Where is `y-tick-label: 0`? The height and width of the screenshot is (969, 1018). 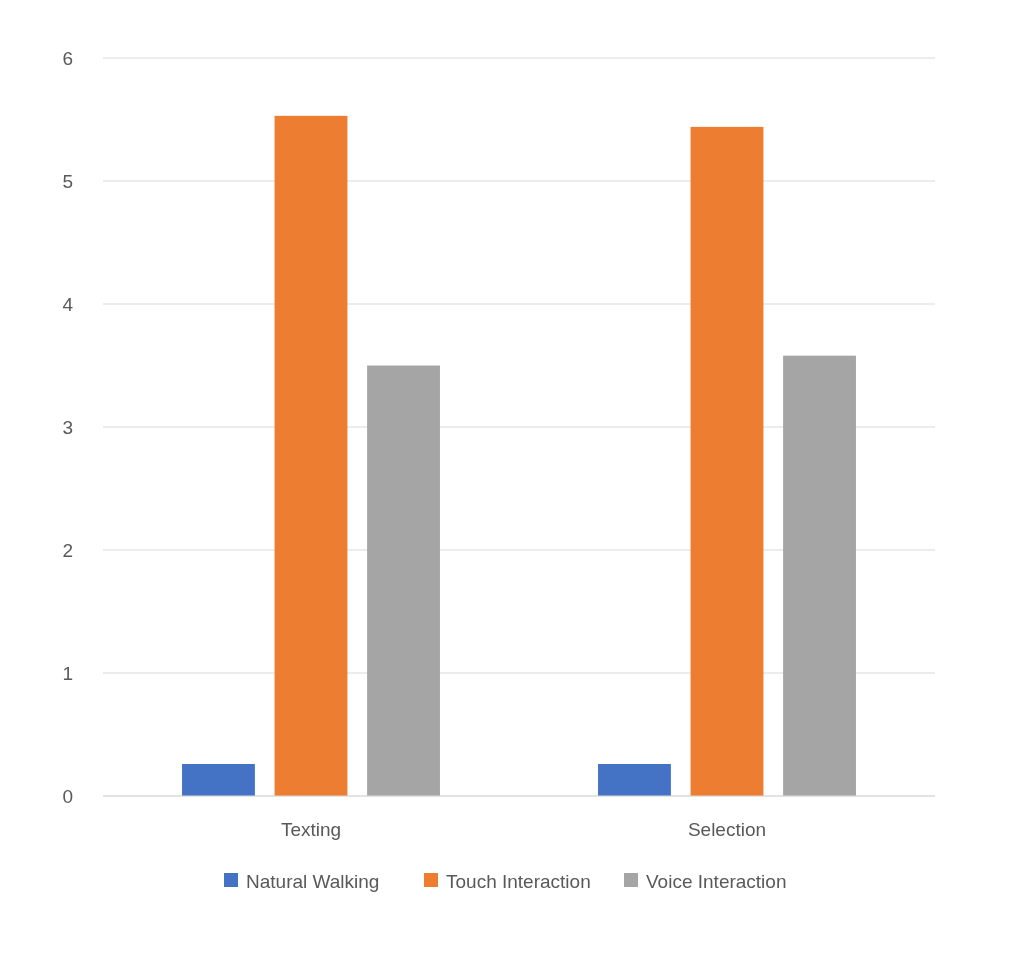 y-tick-label: 0 is located at coordinates (67, 796).